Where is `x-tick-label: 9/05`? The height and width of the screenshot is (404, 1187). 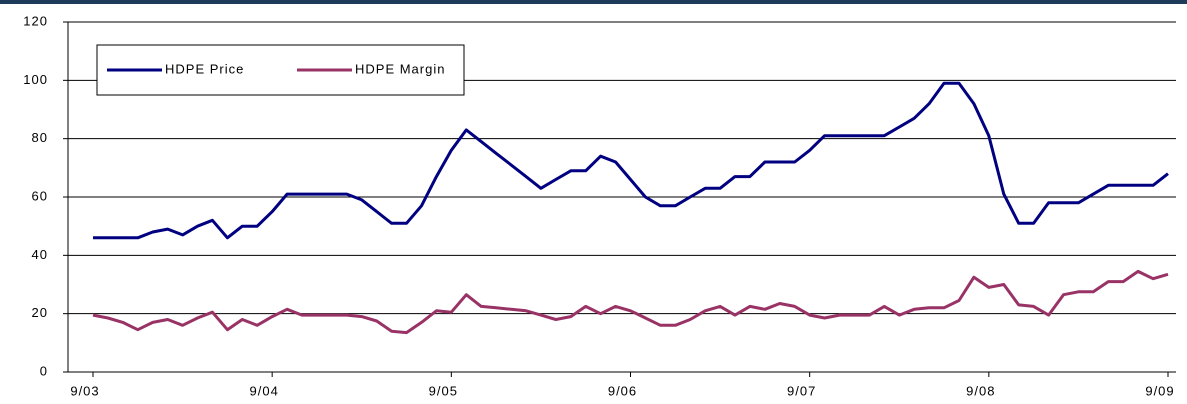
x-tick-label: 9/05 is located at coordinates (443, 390).